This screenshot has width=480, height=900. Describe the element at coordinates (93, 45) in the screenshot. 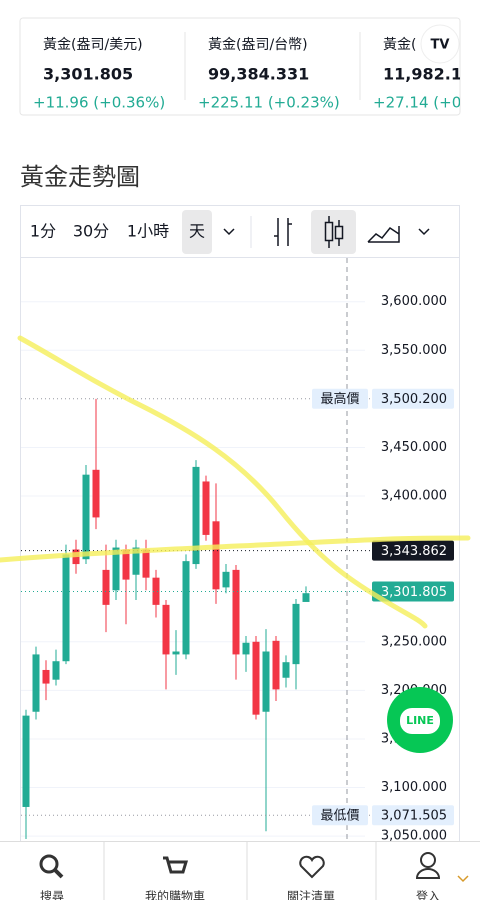

I see `ticker-name: 黃金(盎司/美元)` at that location.